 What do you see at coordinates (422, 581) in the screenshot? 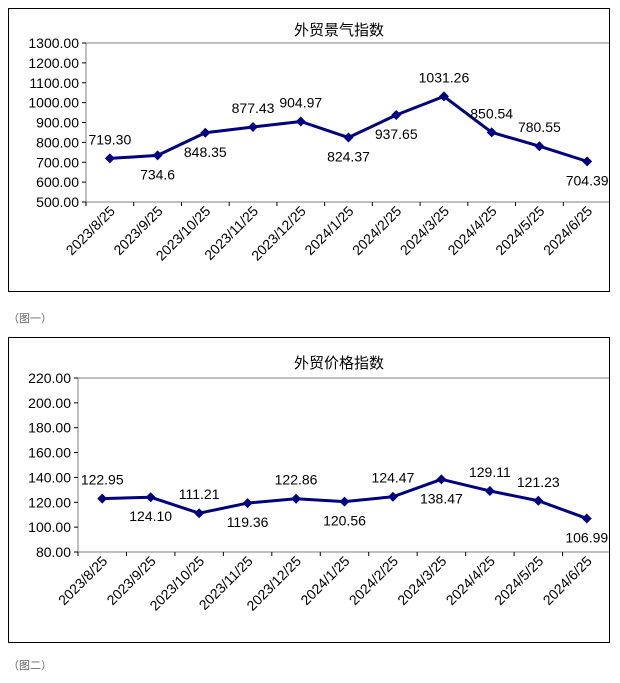
I see `chart2-xtick-label: 2024/3/25` at bounding box center [422, 581].